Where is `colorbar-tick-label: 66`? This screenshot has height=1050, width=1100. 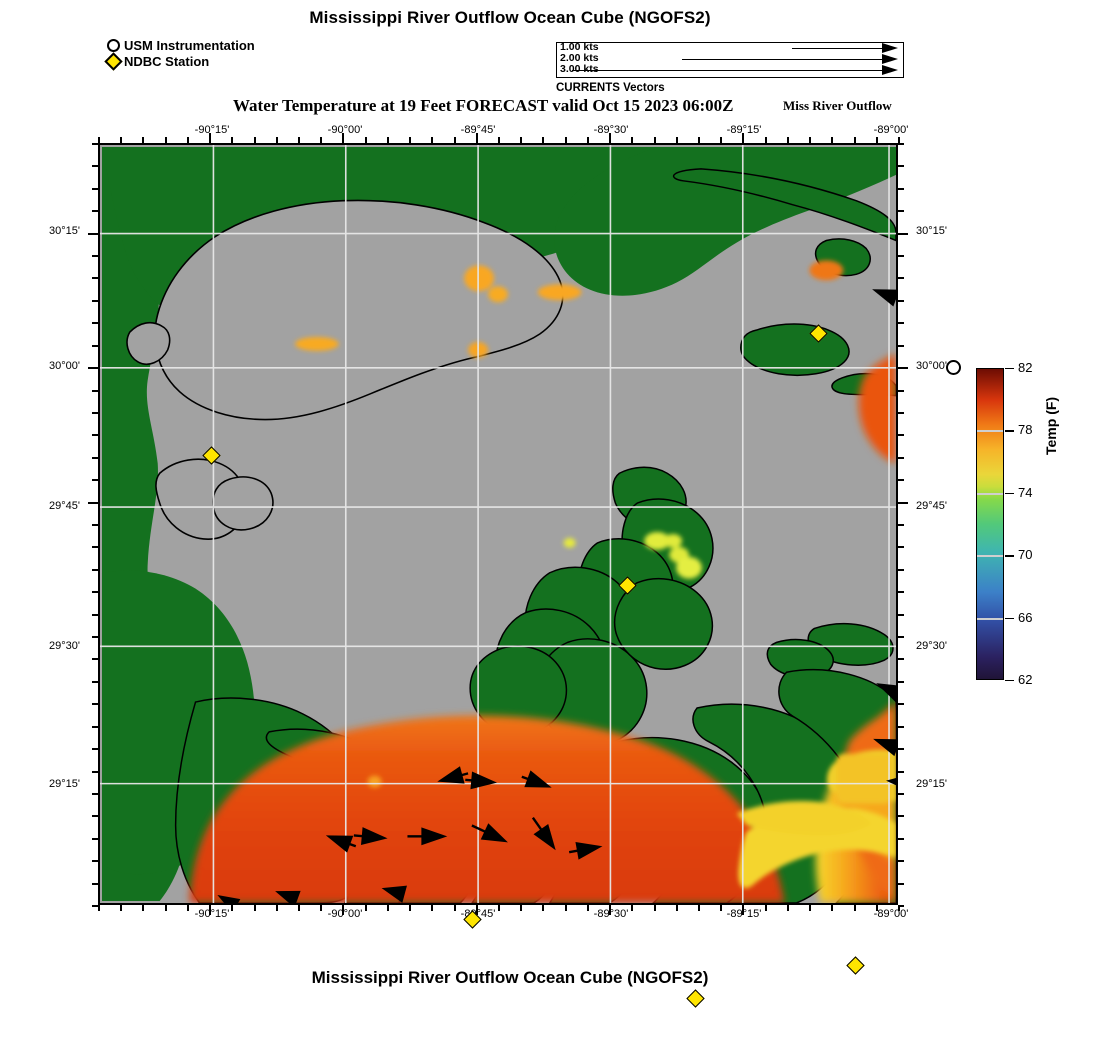
colorbar-tick-label: 66 is located at coordinates (1025, 617).